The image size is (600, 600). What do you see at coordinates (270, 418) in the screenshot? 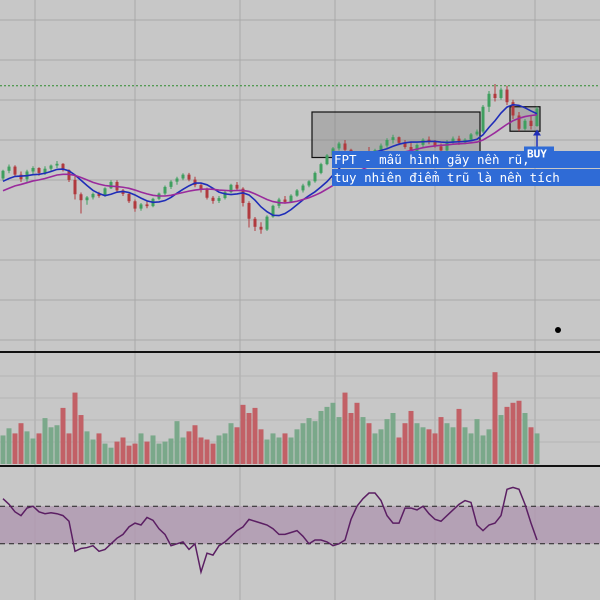
I see `volume-bars` at bounding box center [270, 418].